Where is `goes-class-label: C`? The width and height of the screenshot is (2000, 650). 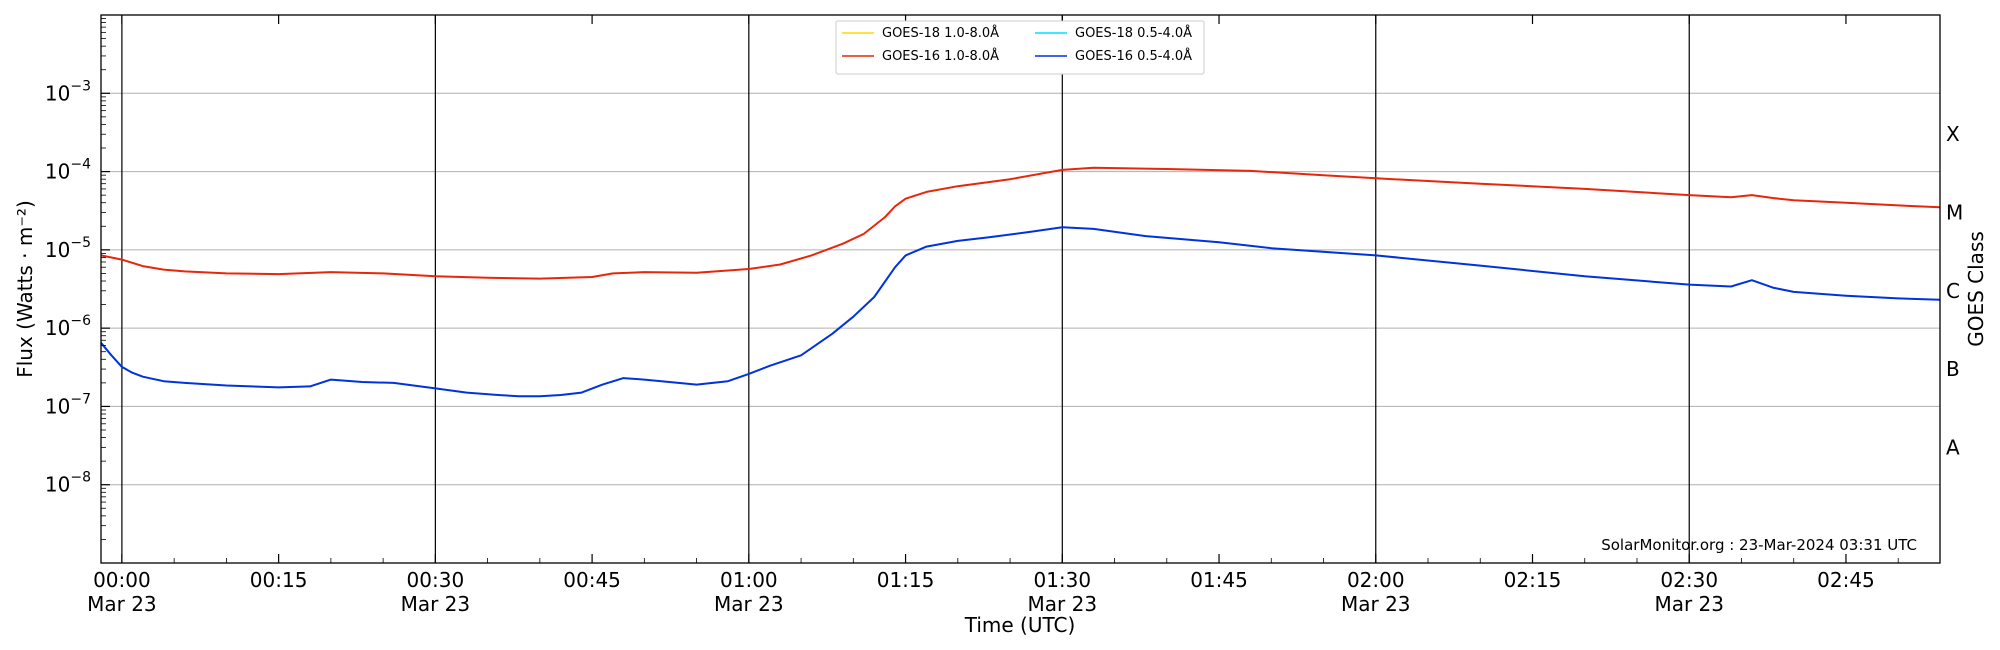 goes-class-label: C is located at coordinates (1953, 291).